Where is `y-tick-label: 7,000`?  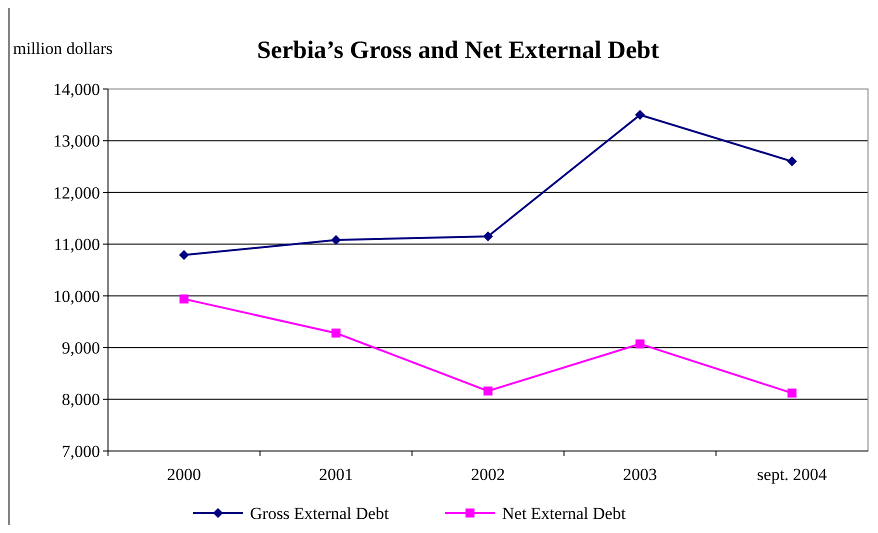 y-tick-label: 7,000 is located at coordinates (81, 451).